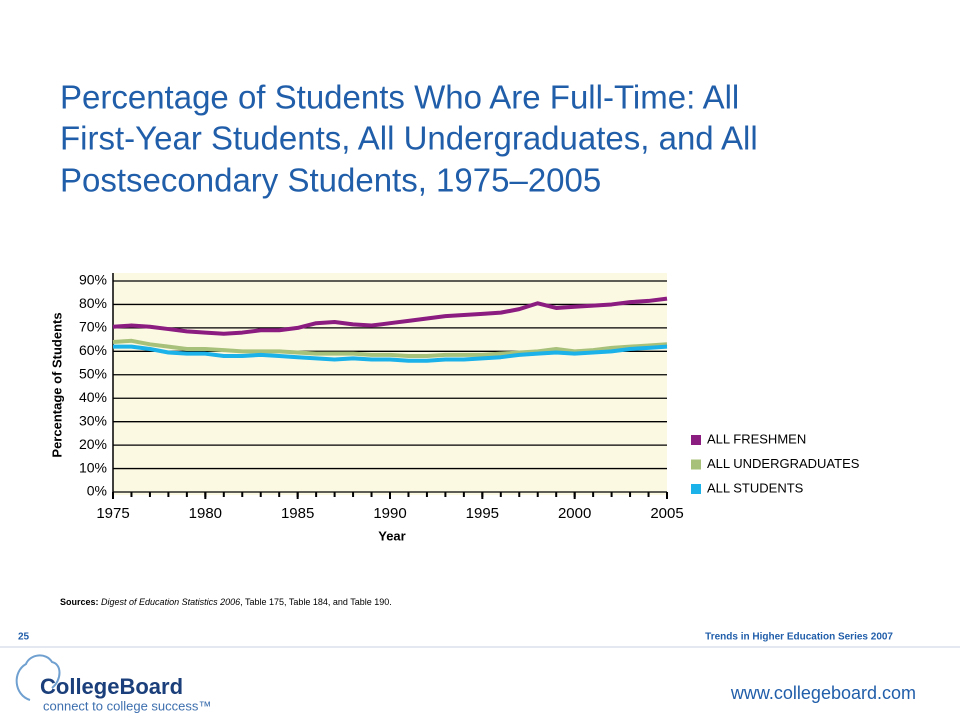 The height and width of the screenshot is (725, 960). What do you see at coordinates (93, 420) in the screenshot?
I see `y-tick-label: 30%` at bounding box center [93, 420].